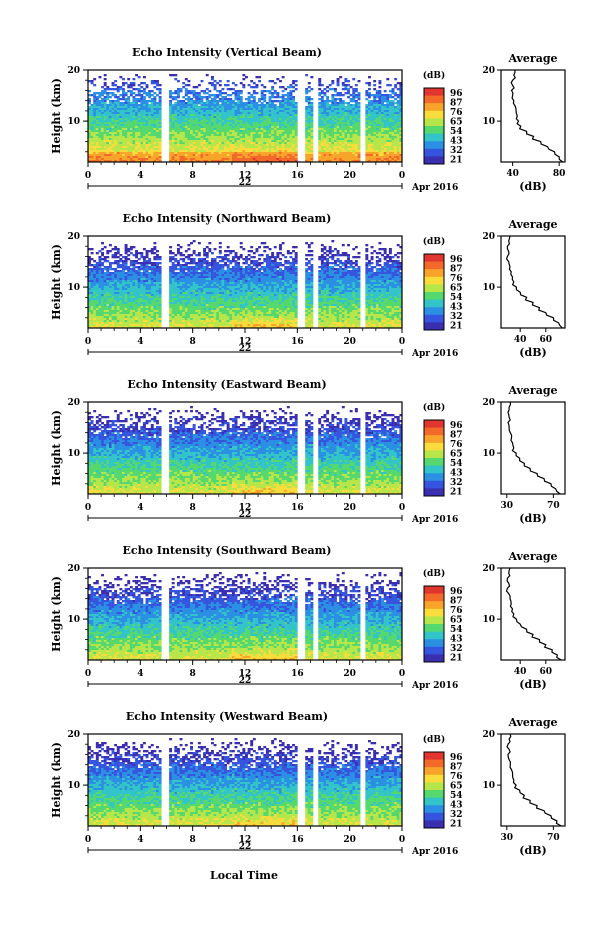  I want to click on colorbar-segment, so click(434, 107).